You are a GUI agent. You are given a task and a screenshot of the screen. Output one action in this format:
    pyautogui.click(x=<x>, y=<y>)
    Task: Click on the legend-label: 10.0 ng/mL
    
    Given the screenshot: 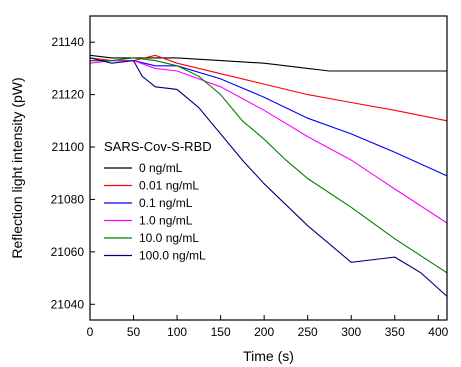 What is the action you would take?
    pyautogui.click(x=169, y=238)
    